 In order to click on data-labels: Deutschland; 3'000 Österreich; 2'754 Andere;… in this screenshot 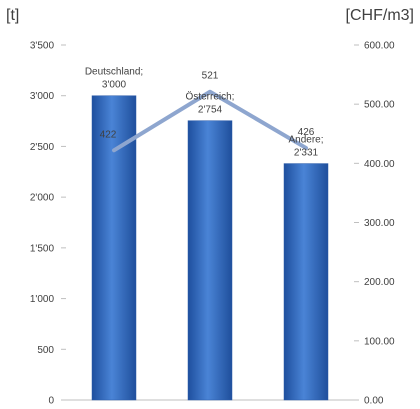, I will do `click(204, 113)`.